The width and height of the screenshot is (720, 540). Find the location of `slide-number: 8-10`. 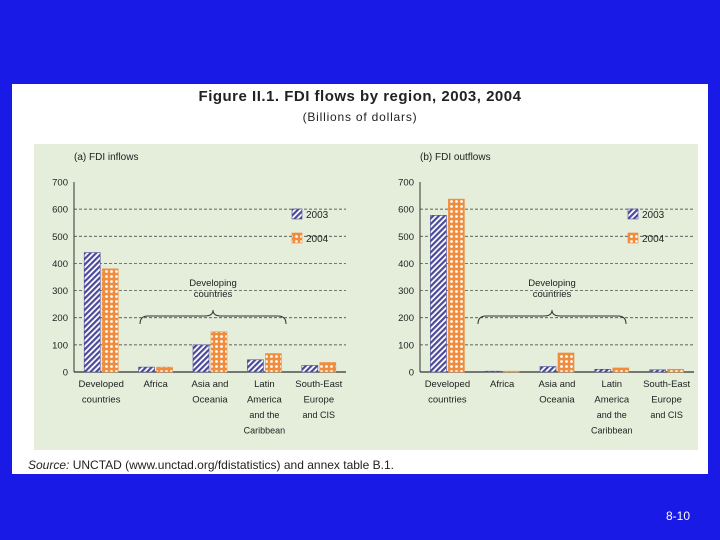

slide-number: 8-10 is located at coordinates (677, 516).